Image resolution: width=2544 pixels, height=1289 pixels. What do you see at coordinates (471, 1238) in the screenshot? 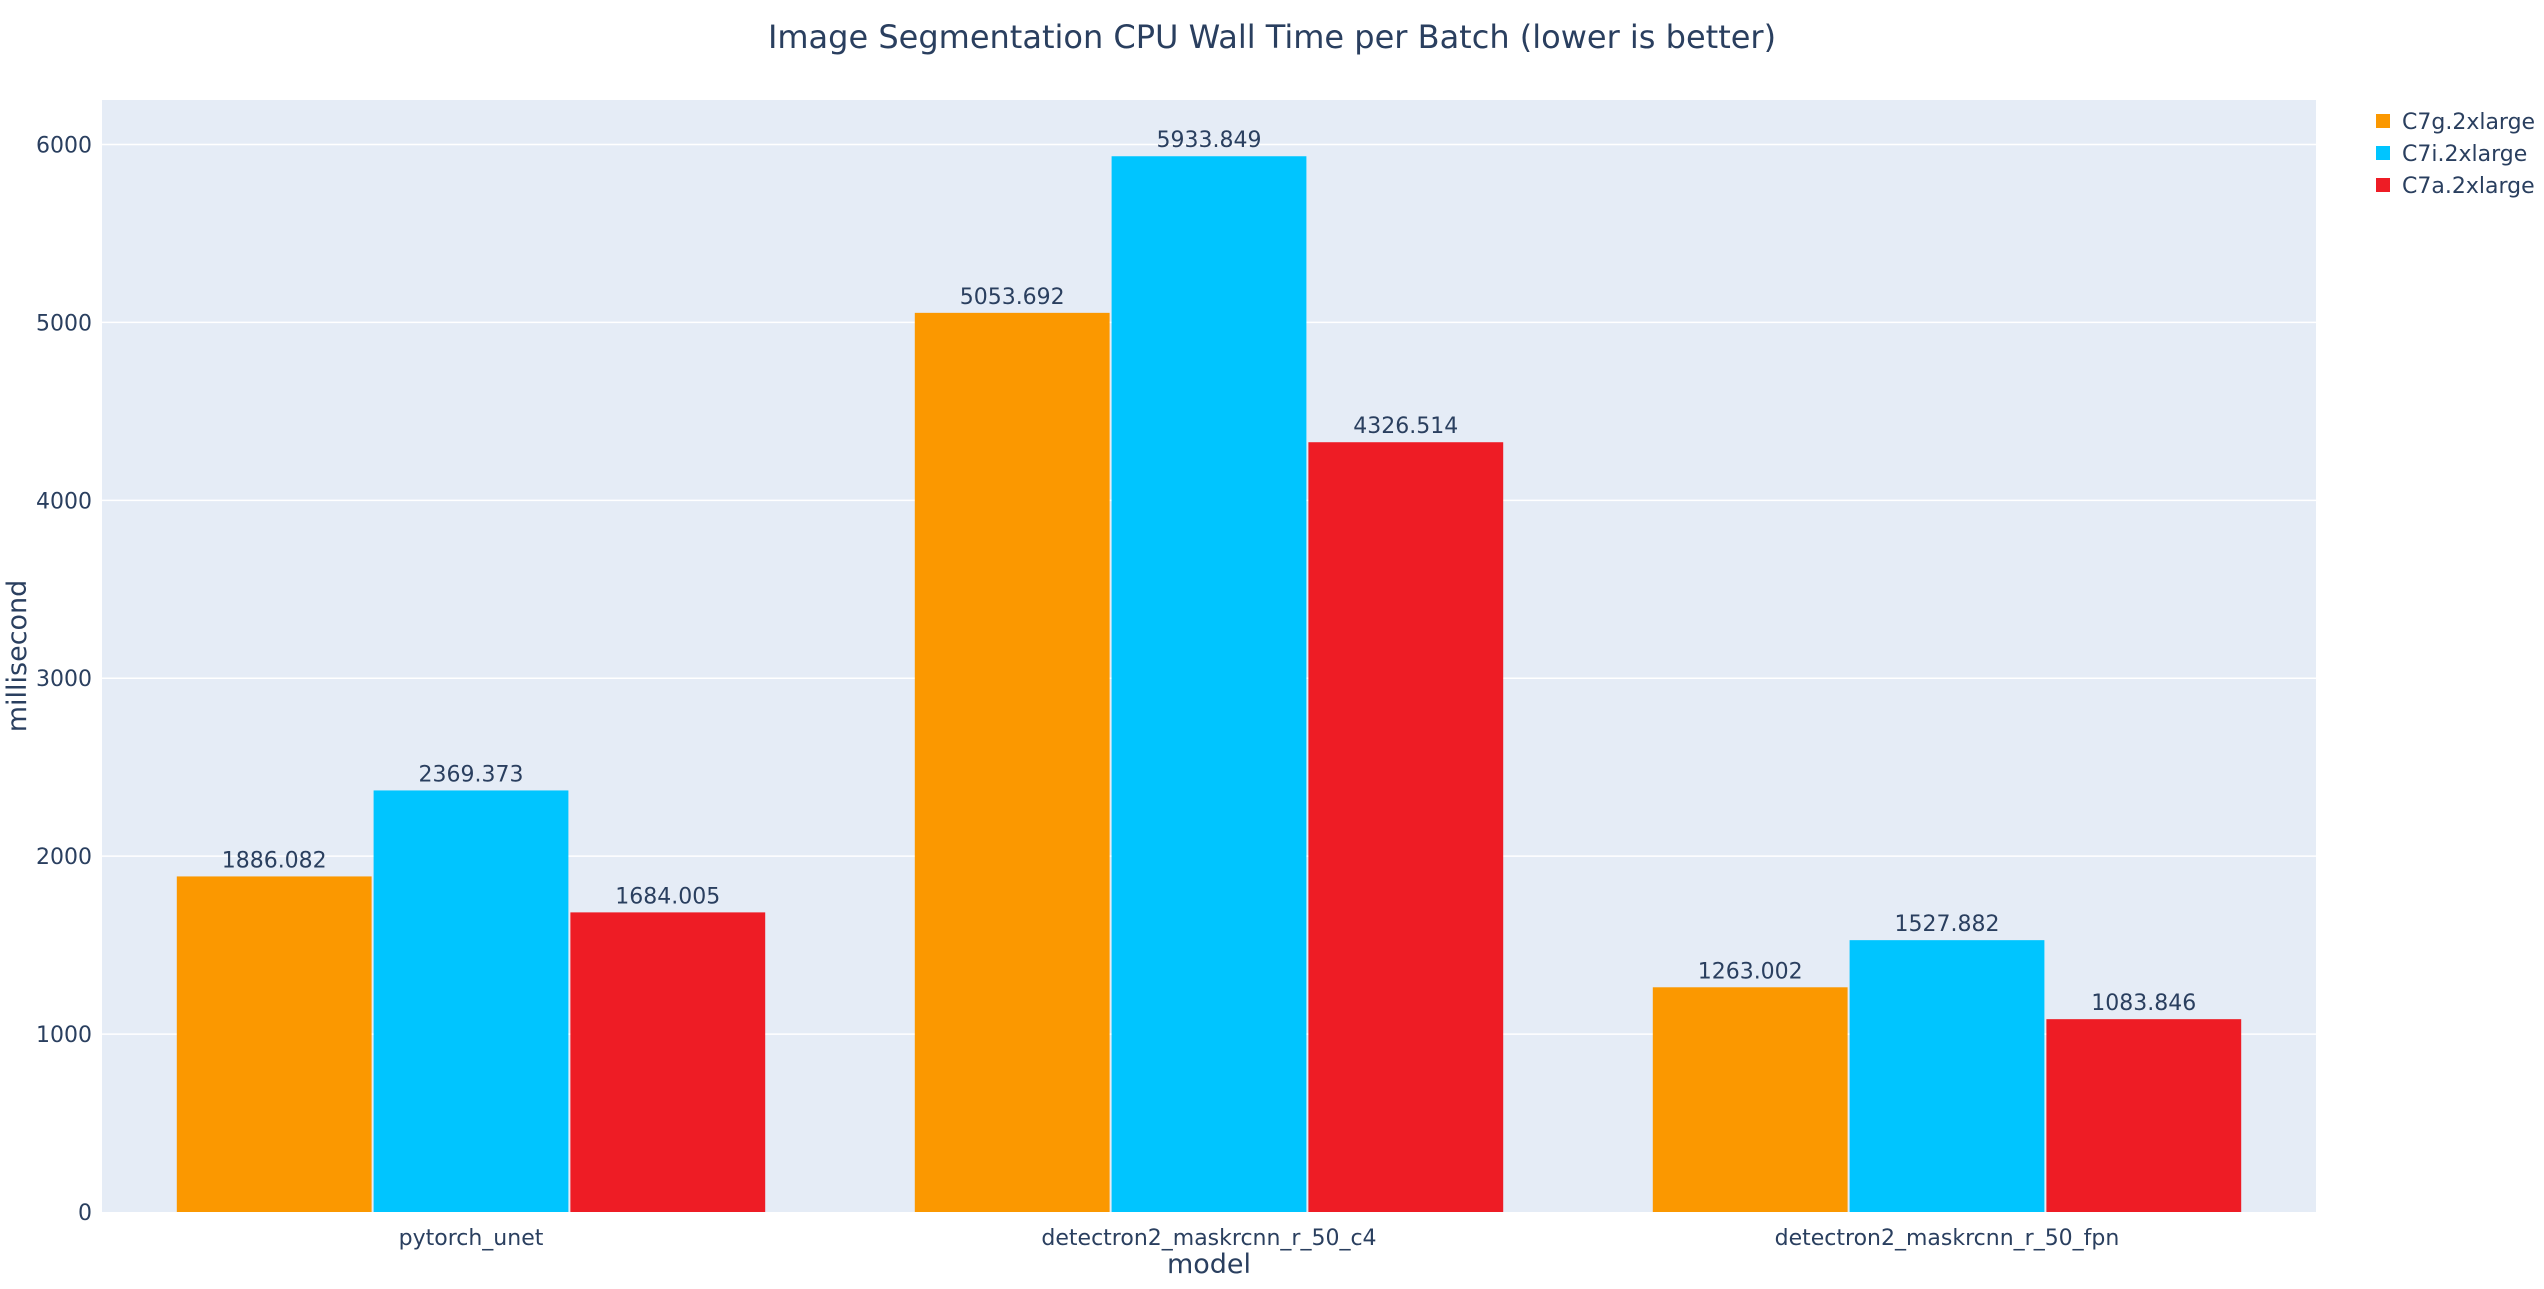
I see `x-tick-label: pytorch_unet` at bounding box center [471, 1238].